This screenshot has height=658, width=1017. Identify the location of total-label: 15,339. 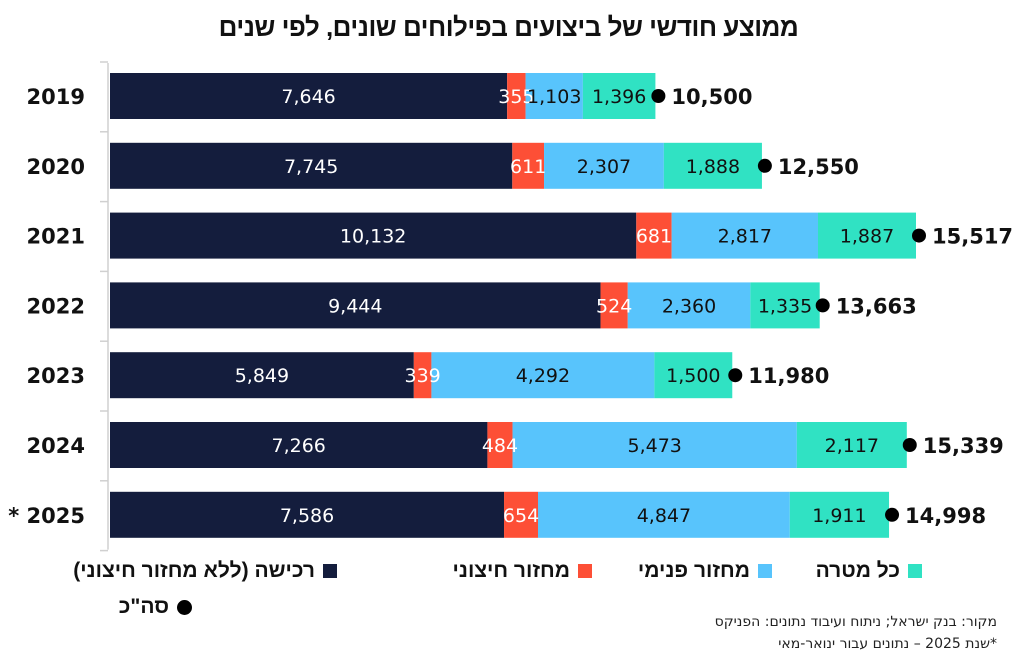
(963, 446).